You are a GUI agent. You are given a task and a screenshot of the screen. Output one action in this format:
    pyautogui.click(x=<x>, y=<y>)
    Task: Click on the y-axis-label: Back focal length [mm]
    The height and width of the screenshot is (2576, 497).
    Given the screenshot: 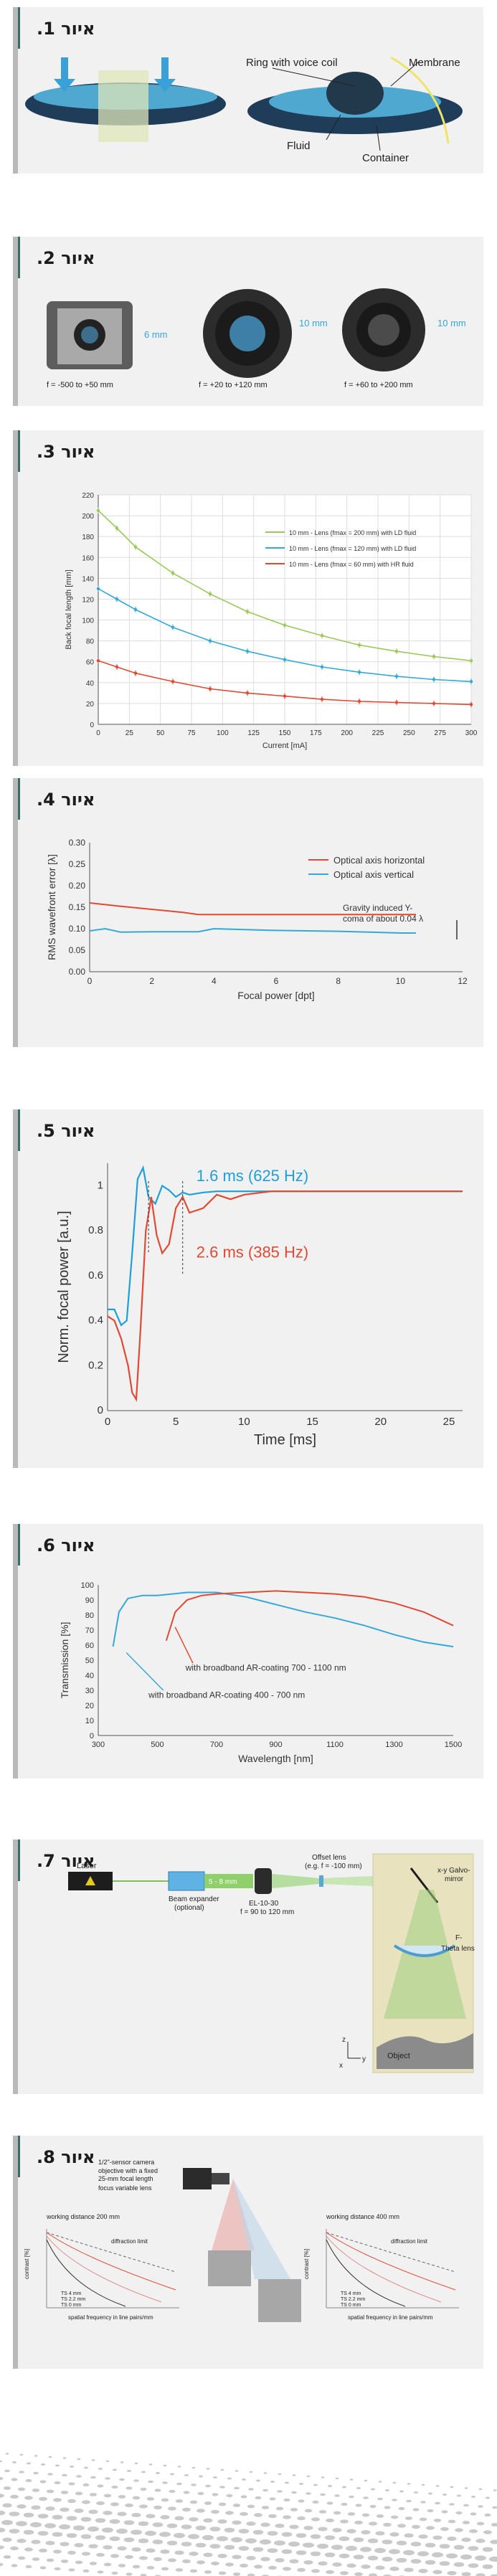 What is the action you would take?
    pyautogui.click(x=69, y=609)
    